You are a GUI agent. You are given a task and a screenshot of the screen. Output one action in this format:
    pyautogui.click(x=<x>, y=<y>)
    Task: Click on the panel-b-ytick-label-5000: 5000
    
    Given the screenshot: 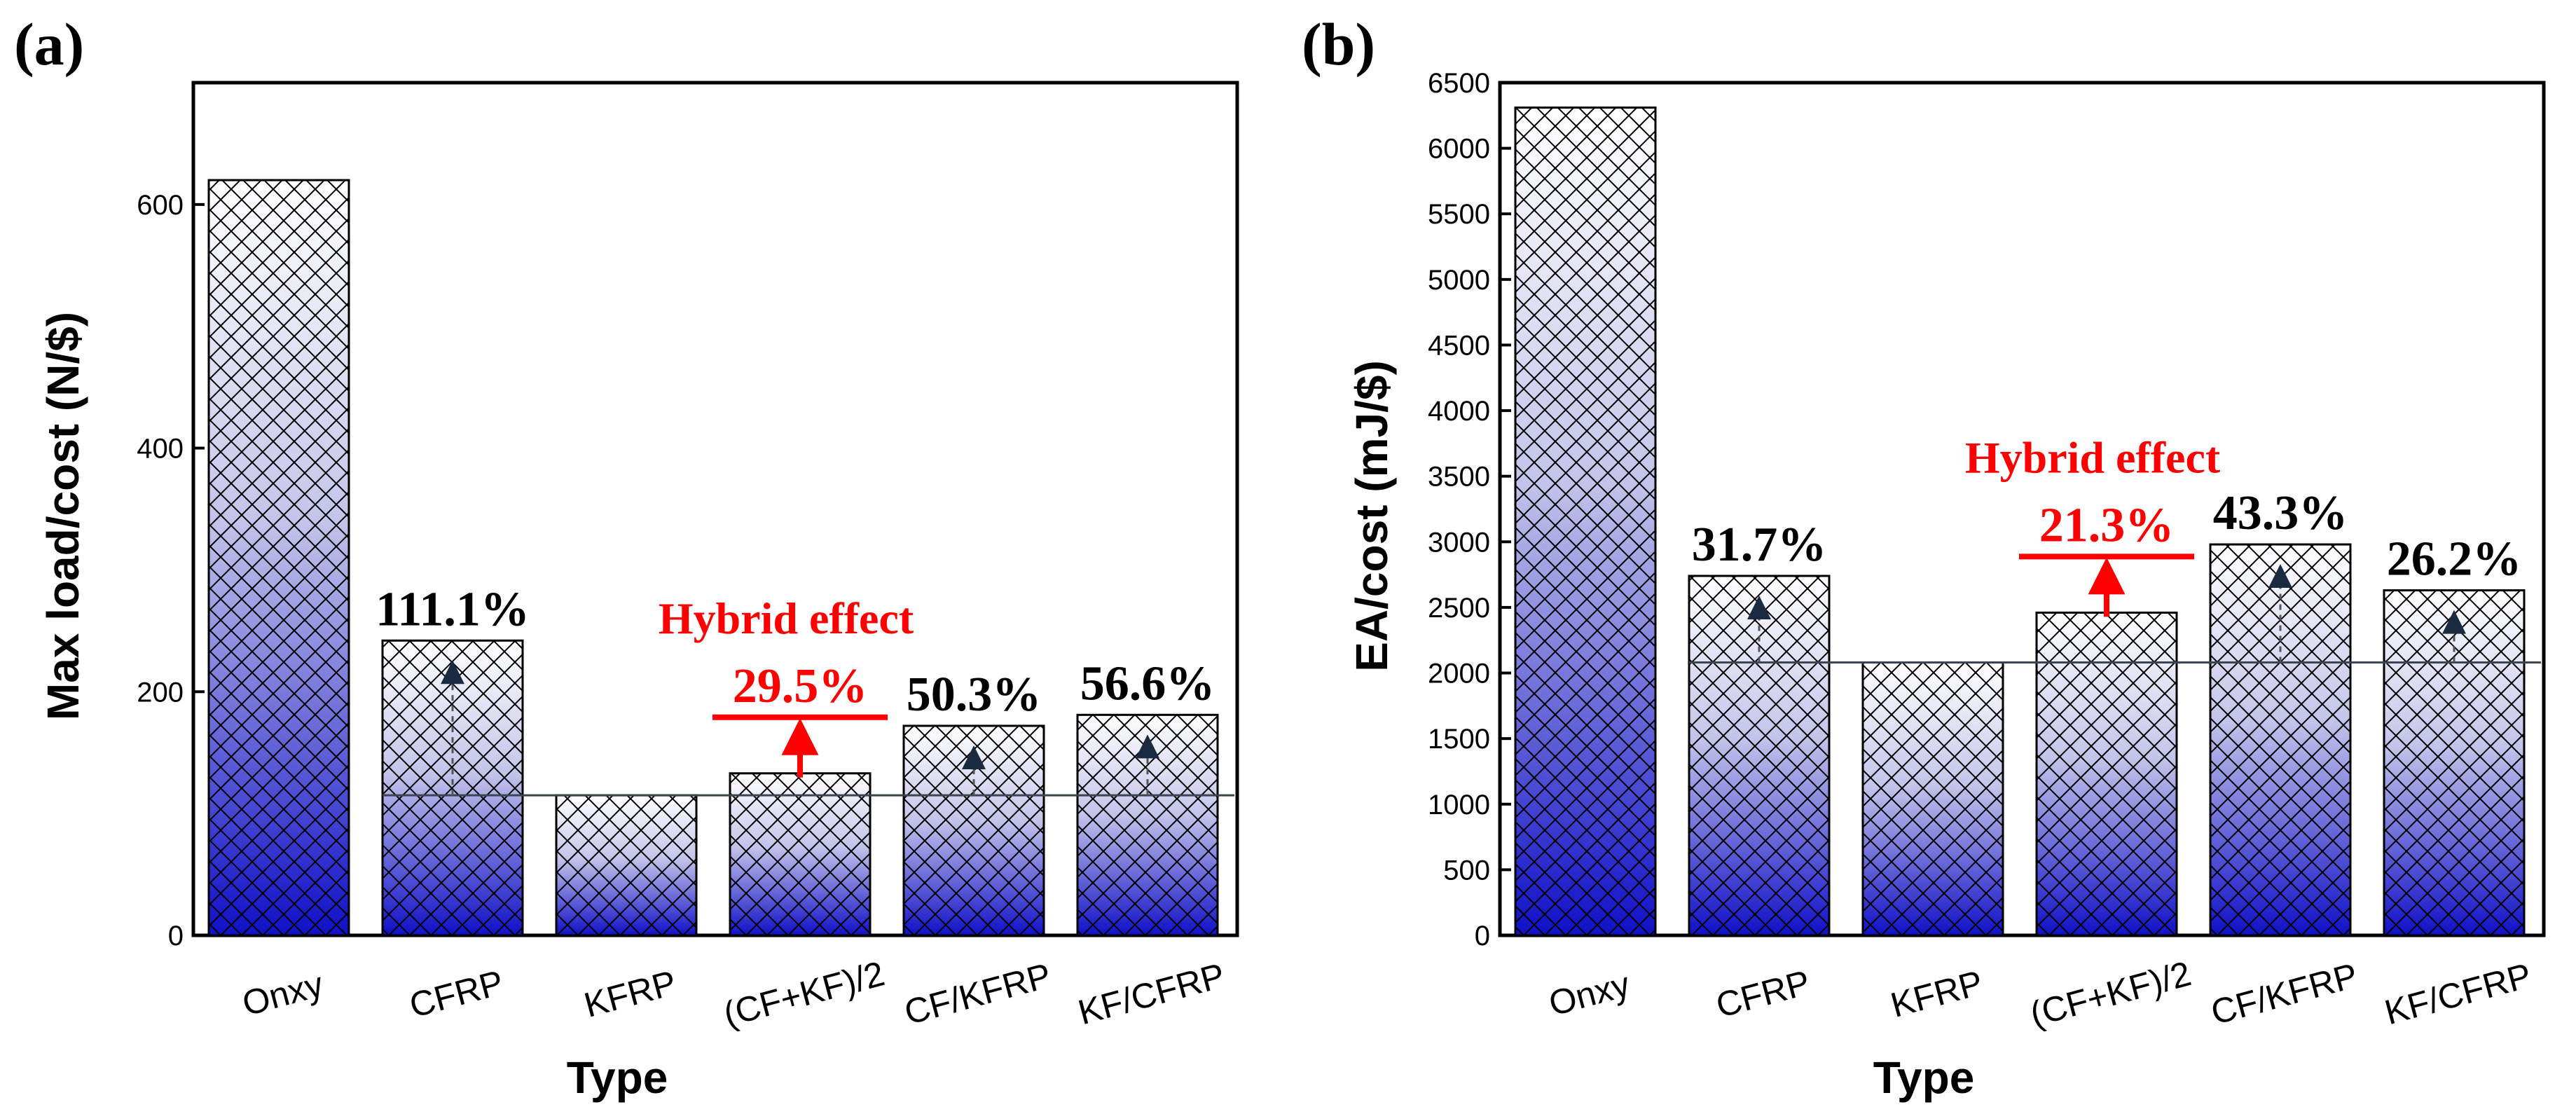 What is the action you would take?
    pyautogui.click(x=1459, y=280)
    